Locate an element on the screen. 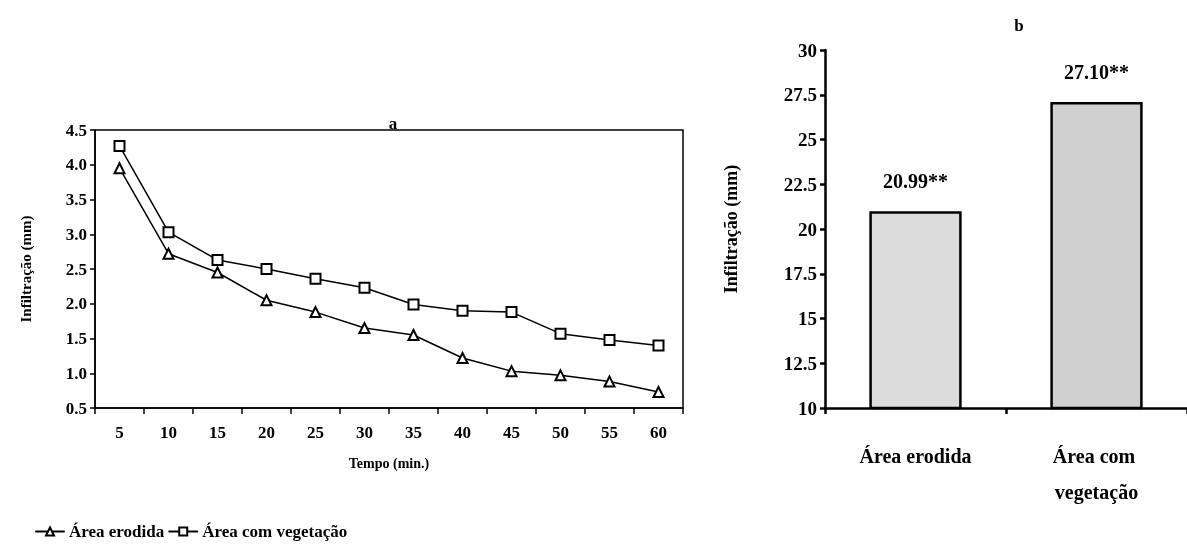 The width and height of the screenshot is (1187, 553). x-tick-label: 20 is located at coordinates (266, 432).